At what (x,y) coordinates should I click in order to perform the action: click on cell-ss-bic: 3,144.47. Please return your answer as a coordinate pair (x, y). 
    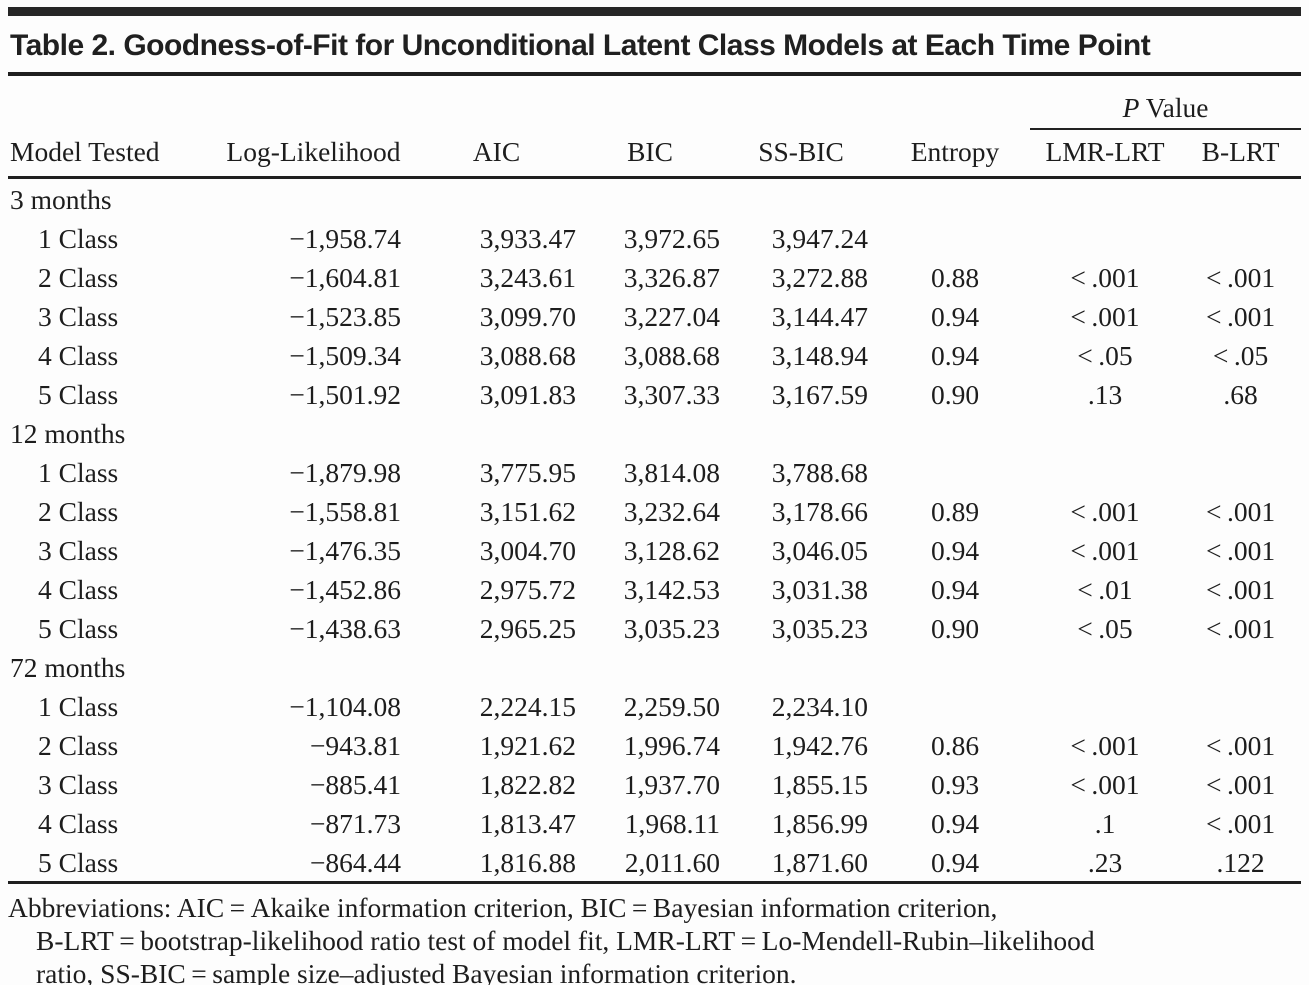
    Looking at the image, I should click on (819, 316).